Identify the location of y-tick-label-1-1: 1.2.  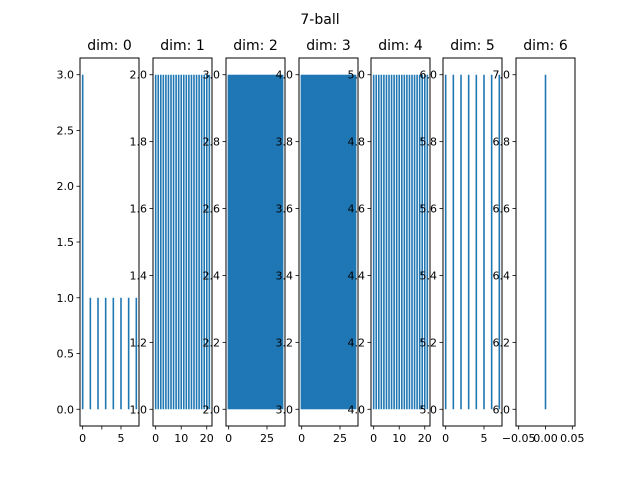
(139, 342).